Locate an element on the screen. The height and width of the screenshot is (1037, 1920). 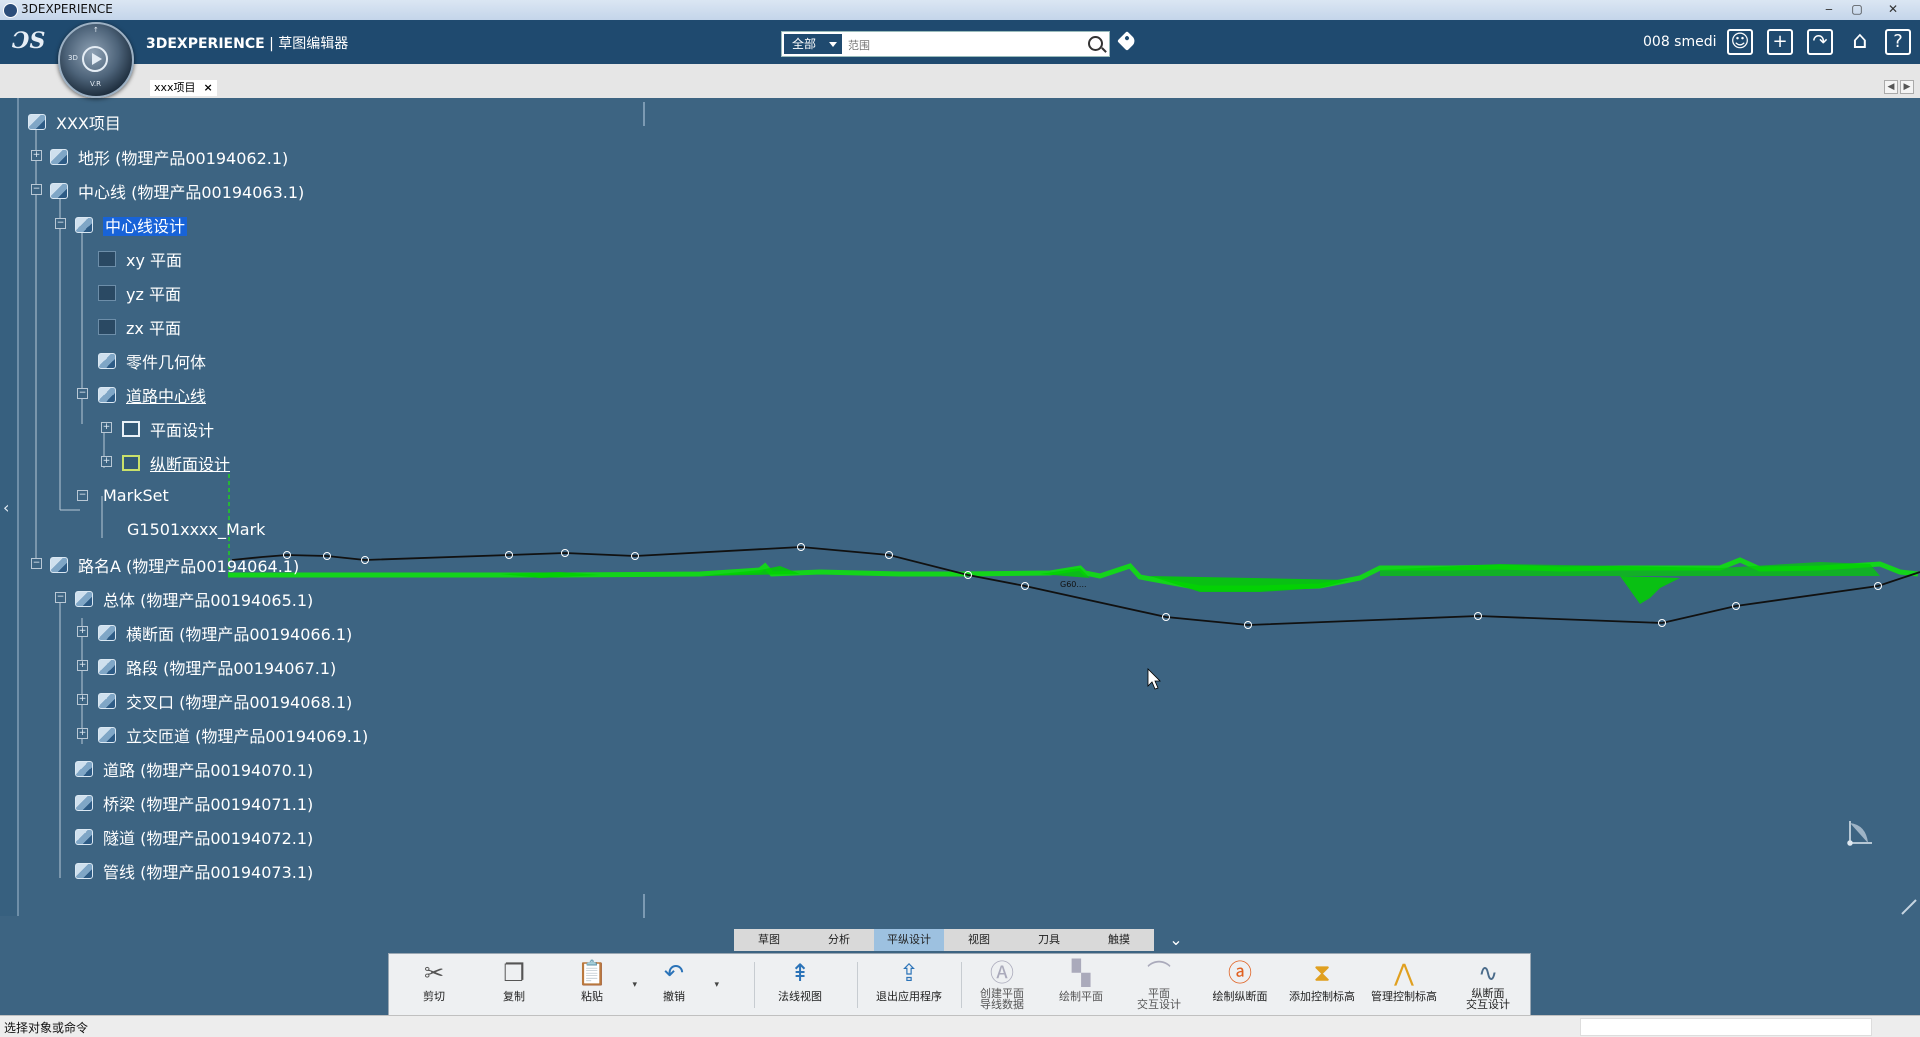
draw-plane-button: ▚ 绘制平面 is located at coordinates (1081, 981).